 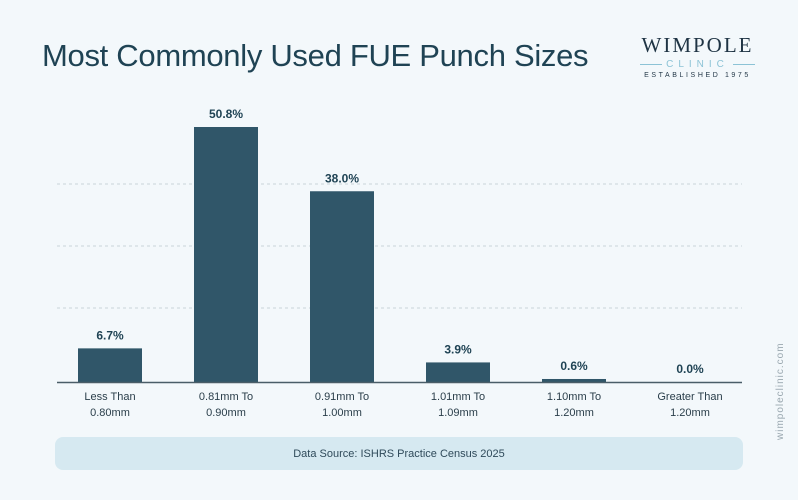 What do you see at coordinates (458, 349) in the screenshot?
I see `data-label: 3.9%` at bounding box center [458, 349].